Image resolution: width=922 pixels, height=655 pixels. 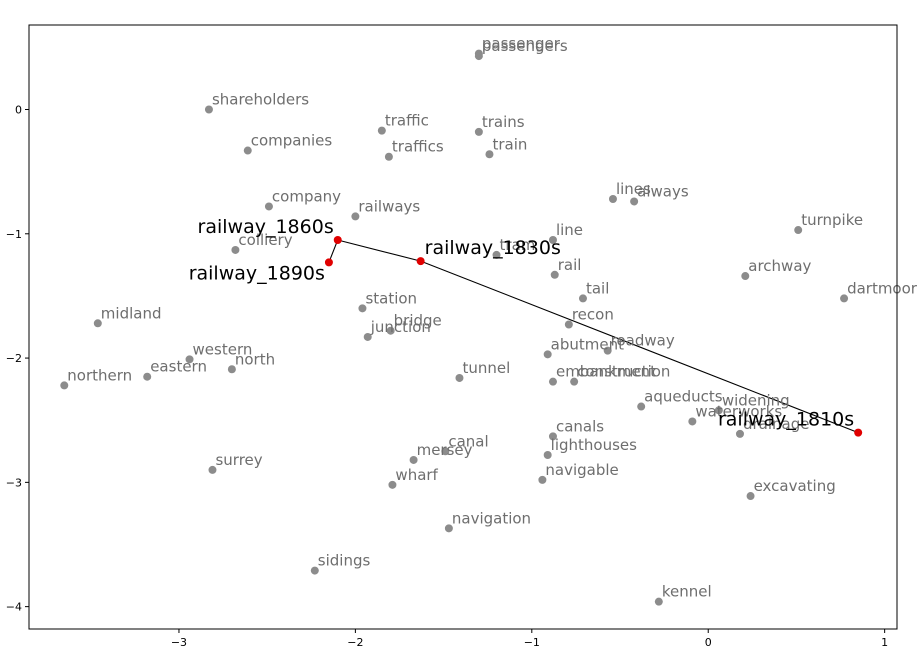 What do you see at coordinates (247, 150) in the screenshot?
I see `point-companies` at bounding box center [247, 150].